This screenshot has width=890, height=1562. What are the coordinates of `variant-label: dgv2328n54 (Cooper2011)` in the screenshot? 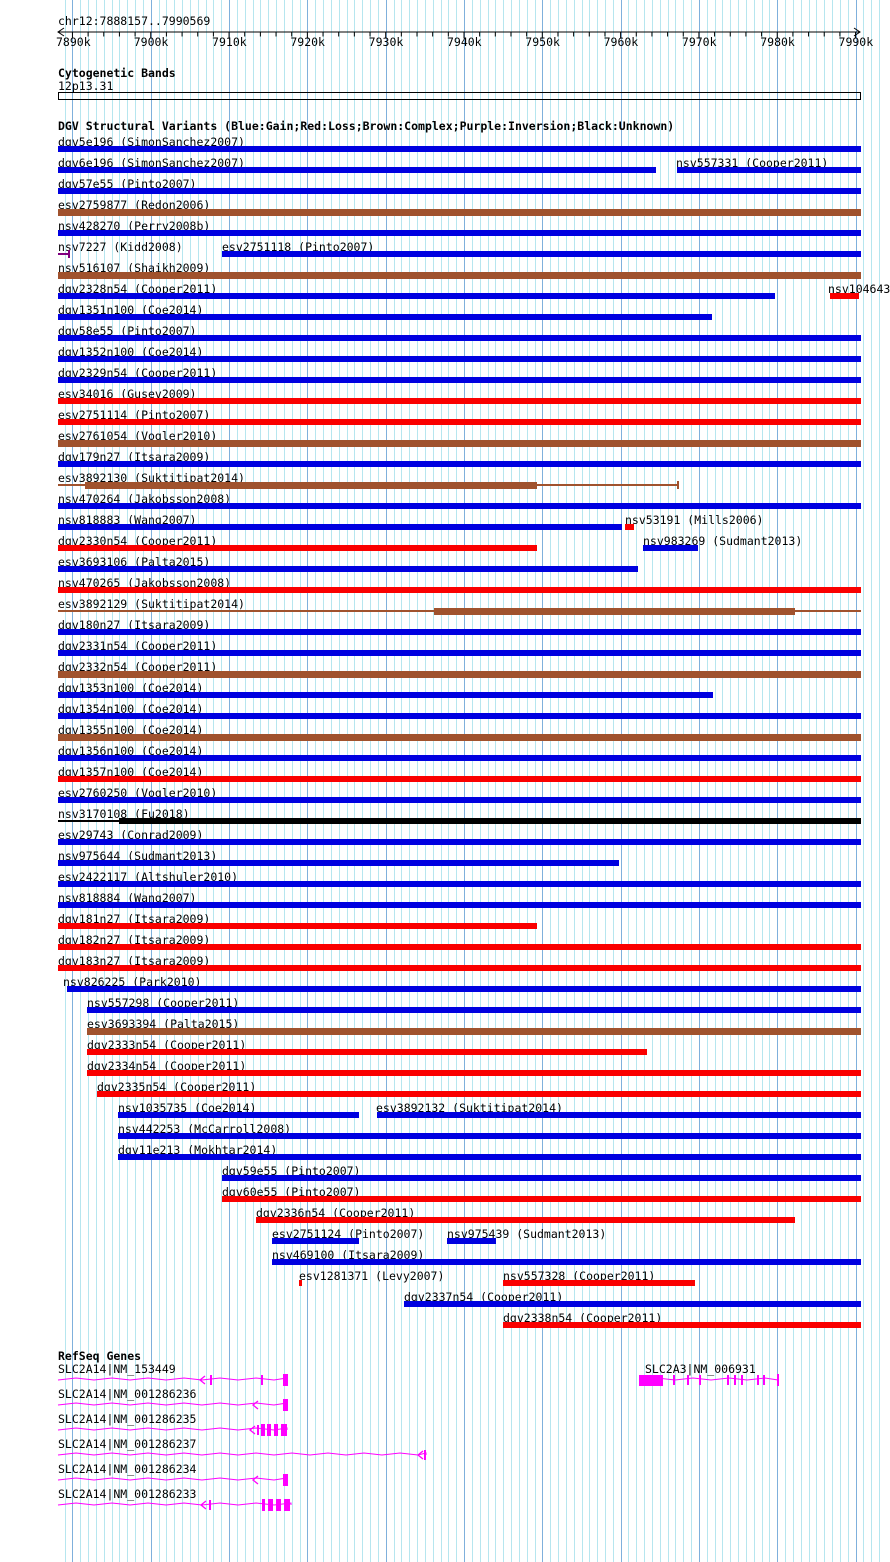 It's located at (138, 289).